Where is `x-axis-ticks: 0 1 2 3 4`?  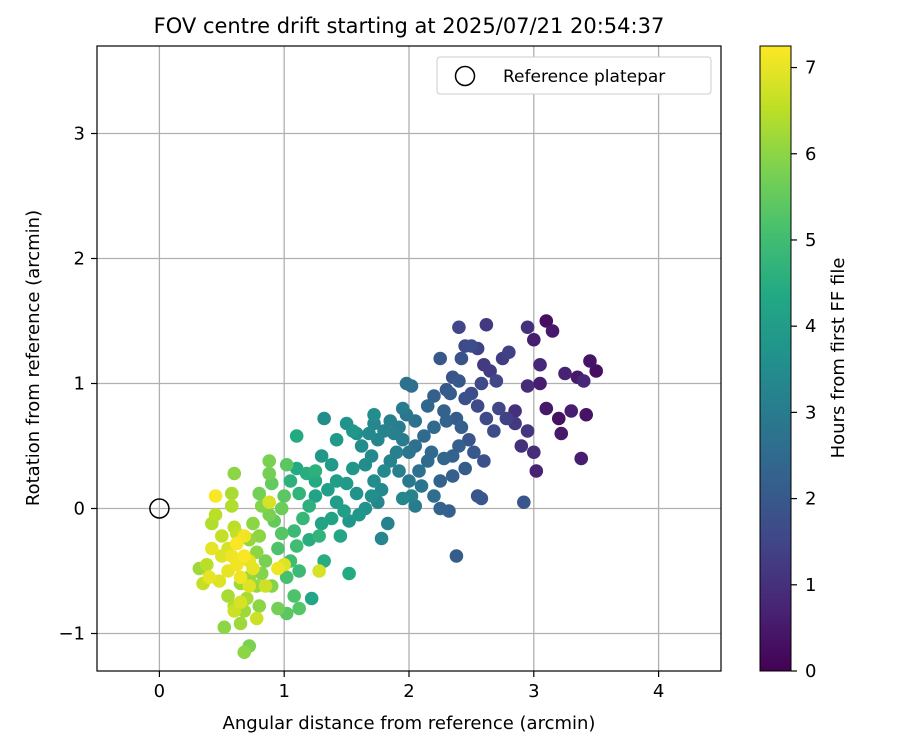 x-axis-ticks: 0 1 2 3 4 is located at coordinates (409, 686).